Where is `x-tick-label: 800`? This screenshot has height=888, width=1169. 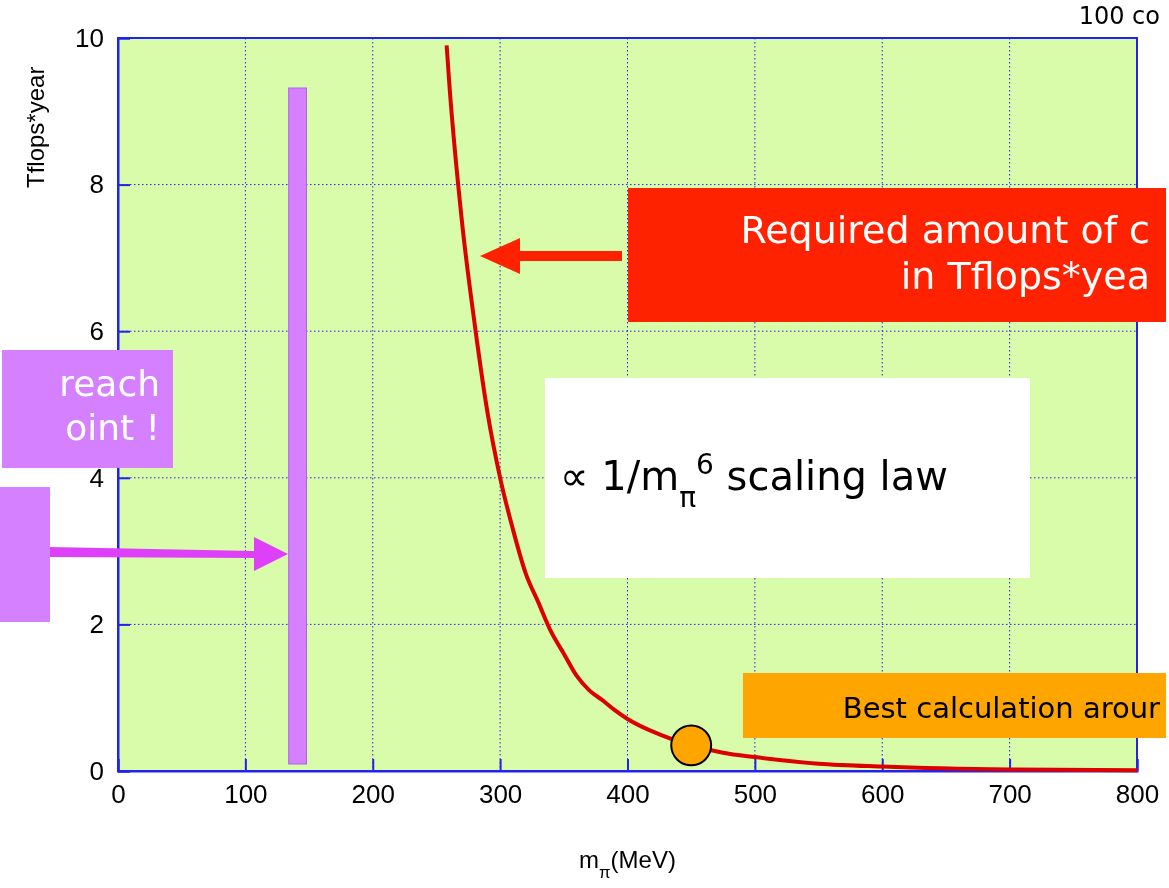 x-tick-label: 800 is located at coordinates (1137, 794).